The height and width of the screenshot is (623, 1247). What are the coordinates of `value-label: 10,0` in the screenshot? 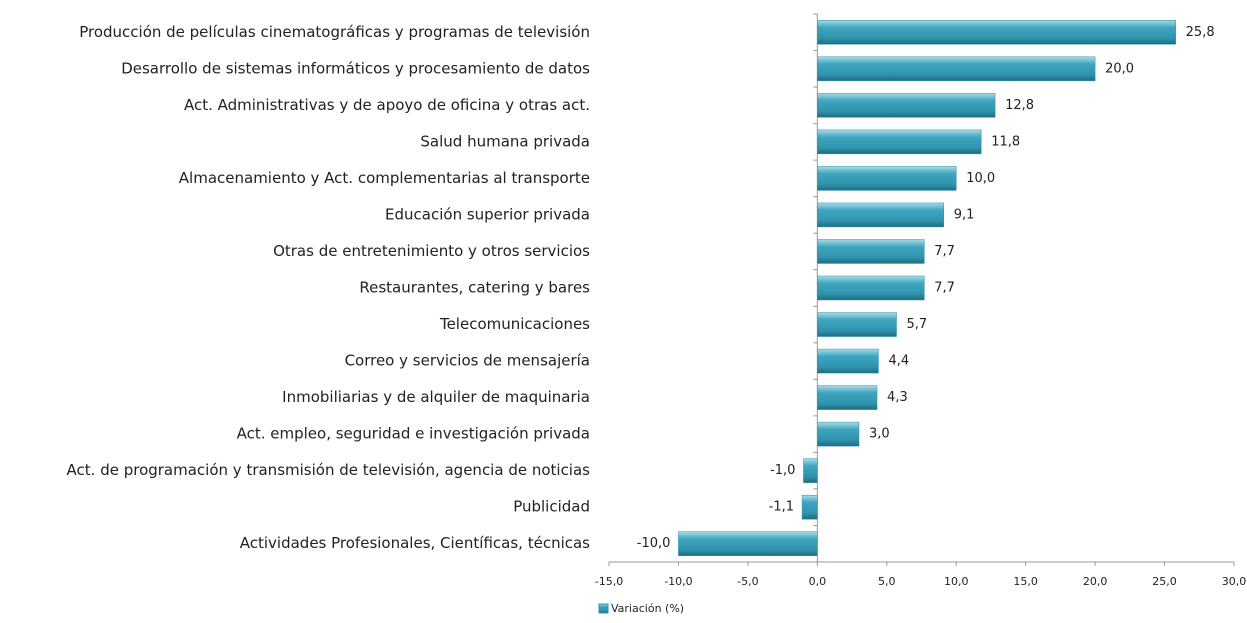 It's located at (980, 178).